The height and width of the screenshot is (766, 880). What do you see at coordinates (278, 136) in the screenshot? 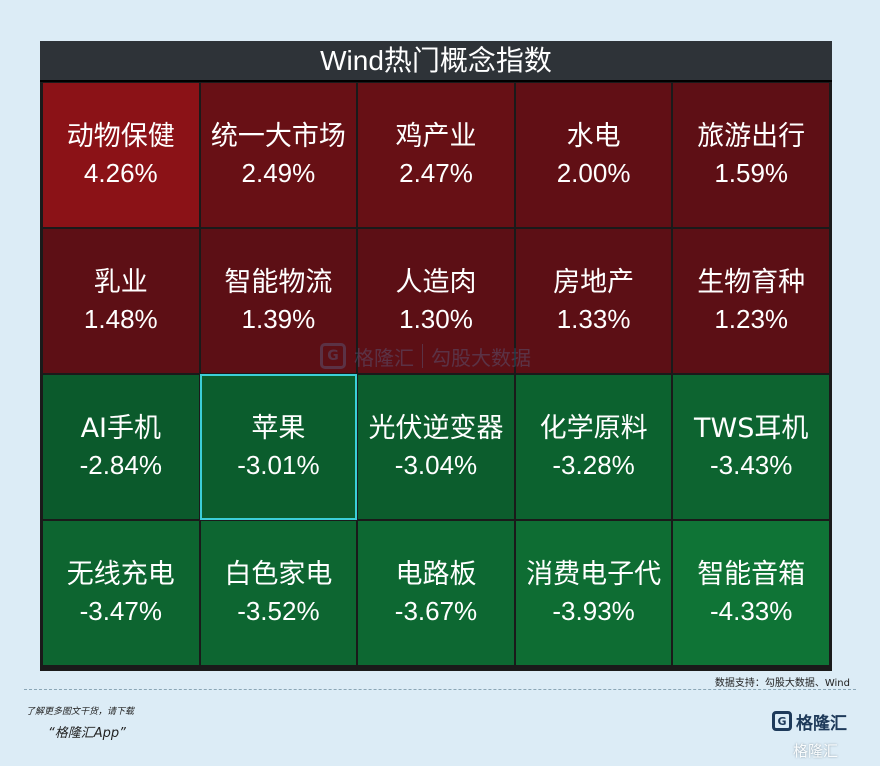
I see `tile-label: 统一大市场` at bounding box center [278, 136].